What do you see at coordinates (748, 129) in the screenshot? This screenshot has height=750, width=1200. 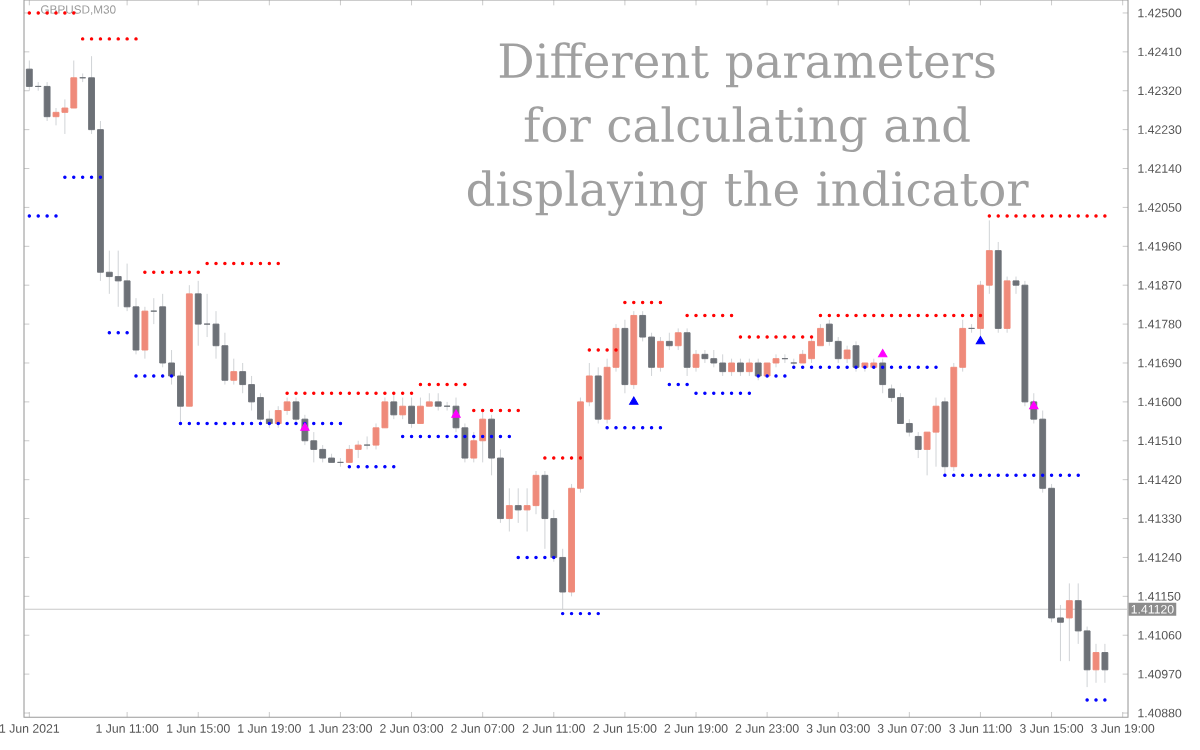 I see `text: Different parameters for calculating and displaying the indicator` at bounding box center [748, 129].